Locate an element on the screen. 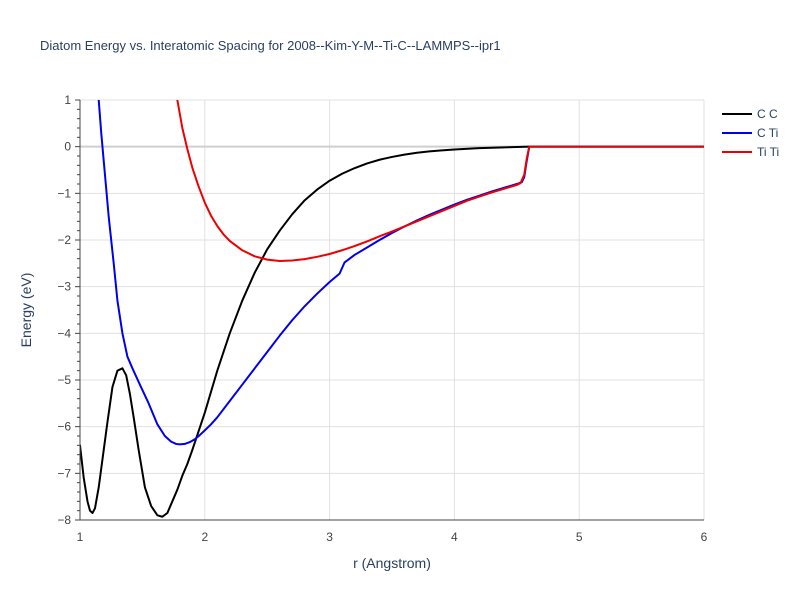 This screenshot has width=800, height=600. x-tick-label: 1 is located at coordinates (80, 537).